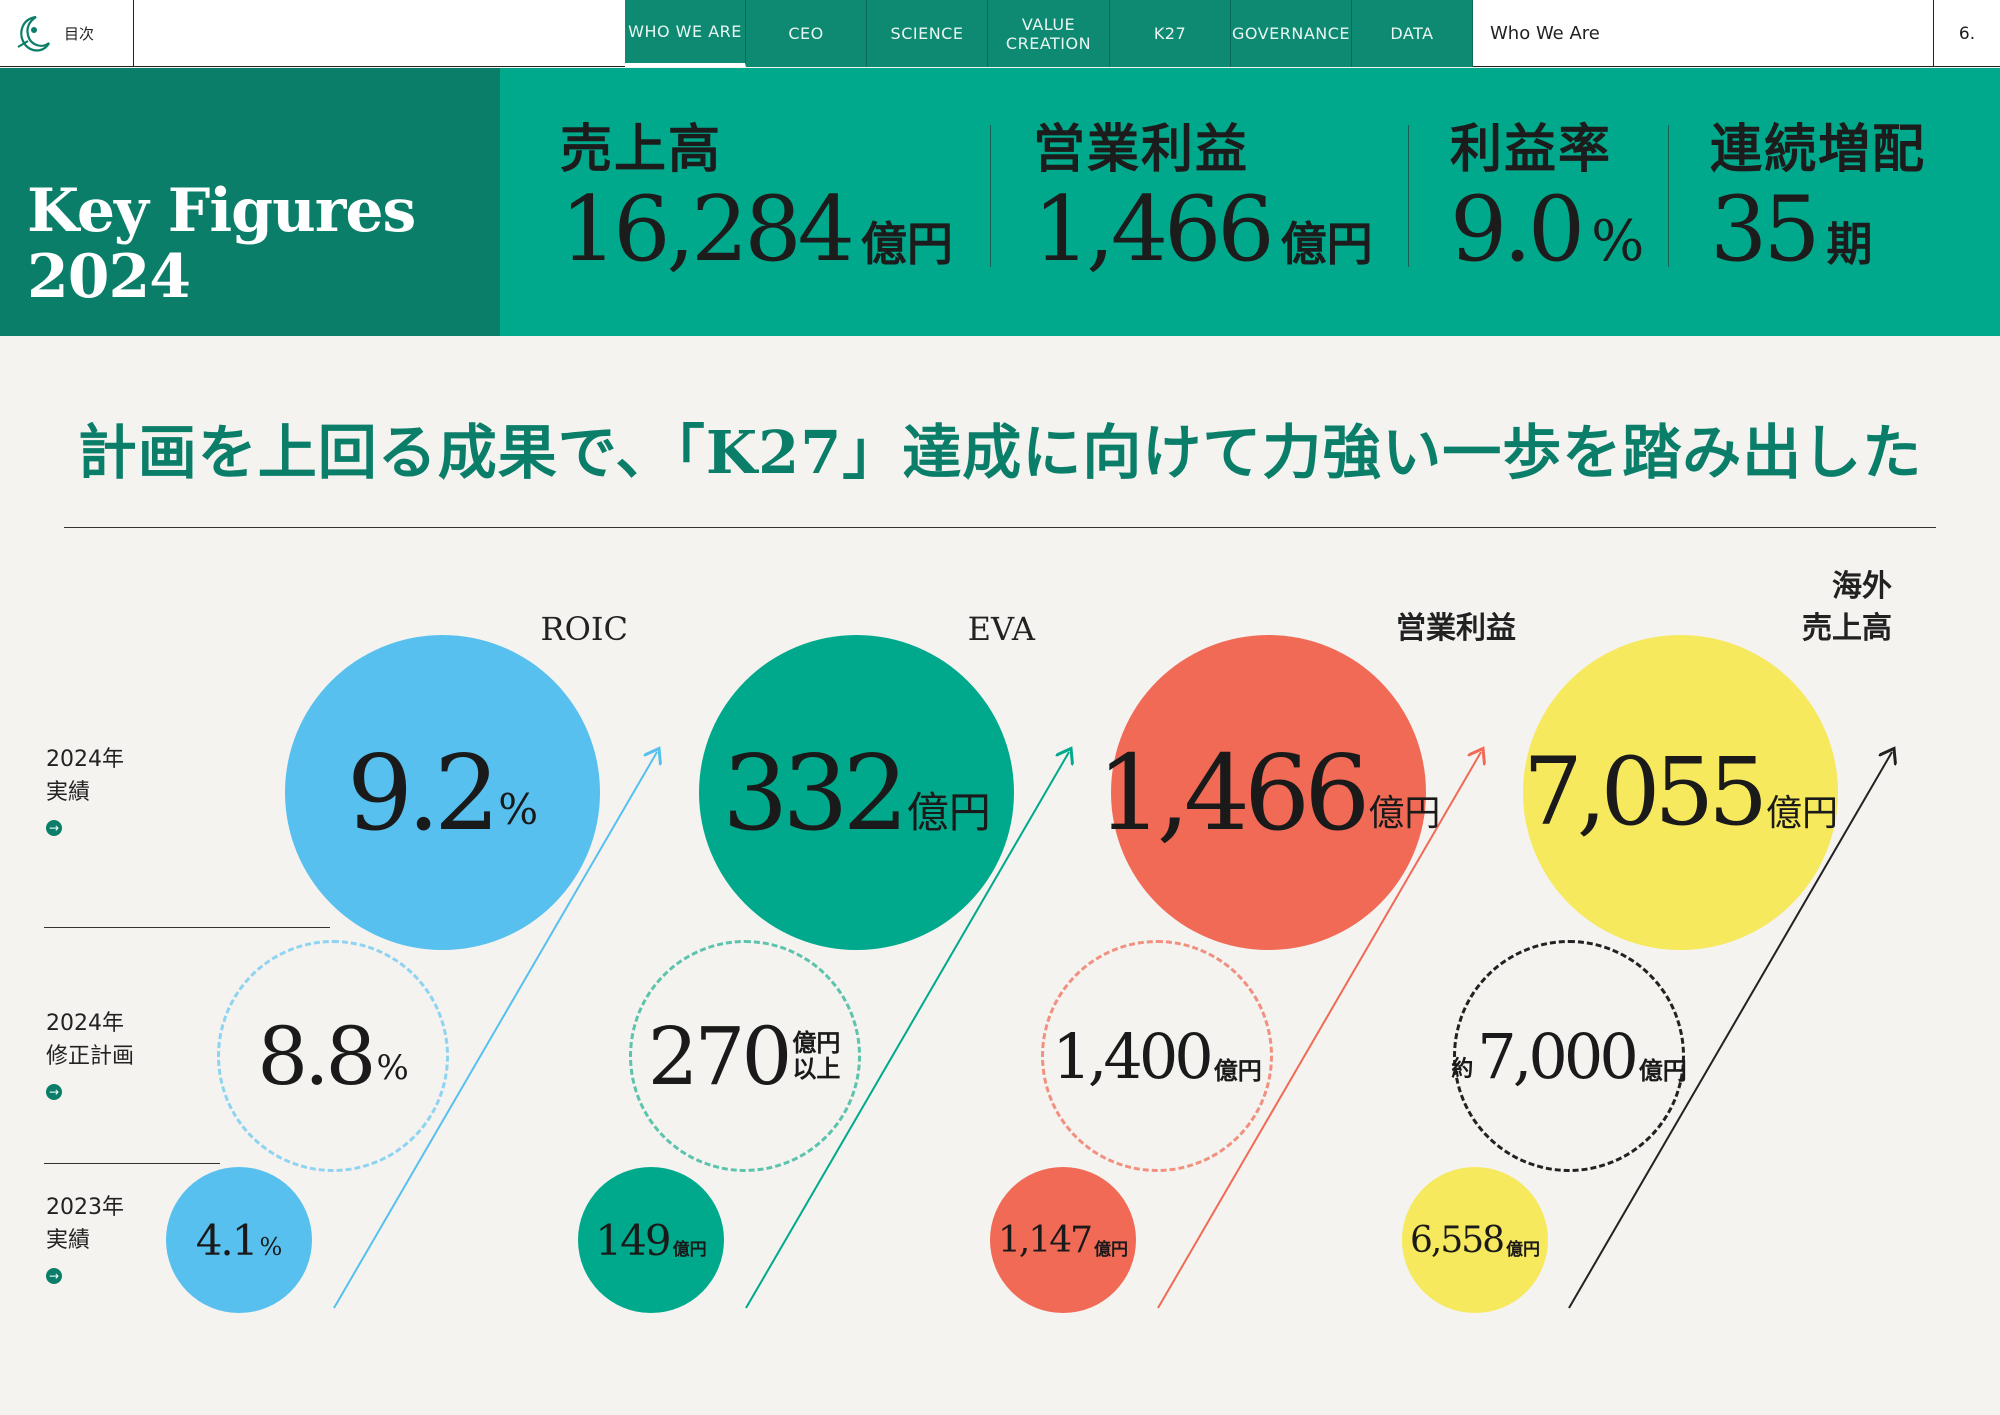 The width and height of the screenshot is (2000, 1415). Describe the element at coordinates (1849, 244) in the screenshot. I see `metric-unit: 期` at that location.